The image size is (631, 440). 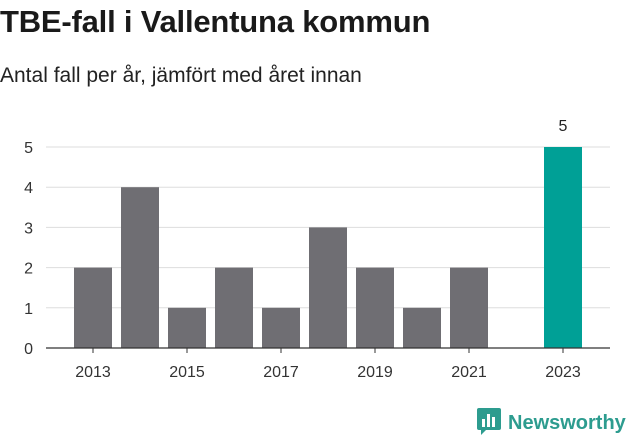 I want to click on bar-2018, so click(x=328, y=287).